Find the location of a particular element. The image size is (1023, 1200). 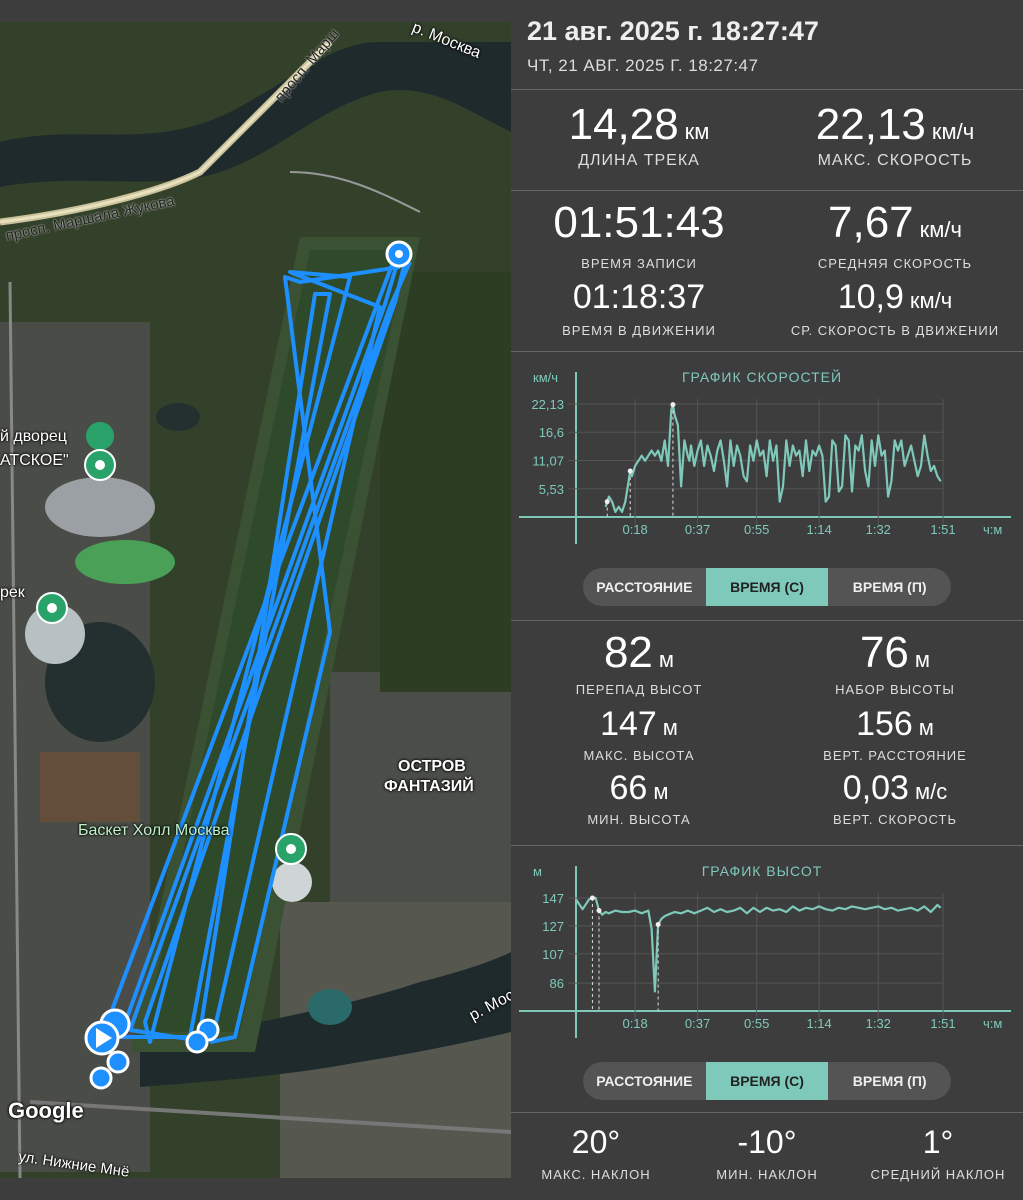

chart-y-tick-label: 5,53 is located at coordinates (551, 489).